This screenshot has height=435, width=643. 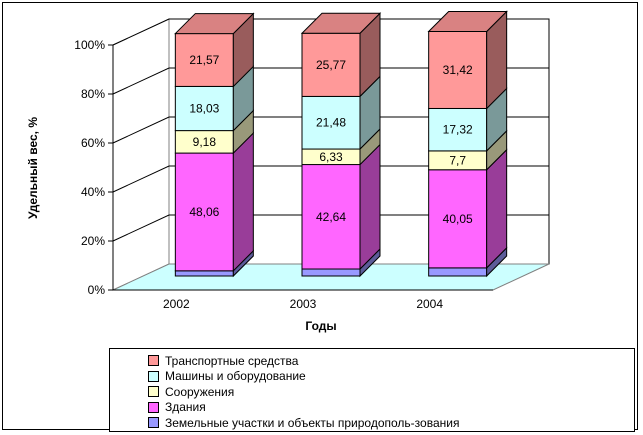 What do you see at coordinates (235, 376) in the screenshot?
I see `legend-label: Машины и оборудование` at bounding box center [235, 376].